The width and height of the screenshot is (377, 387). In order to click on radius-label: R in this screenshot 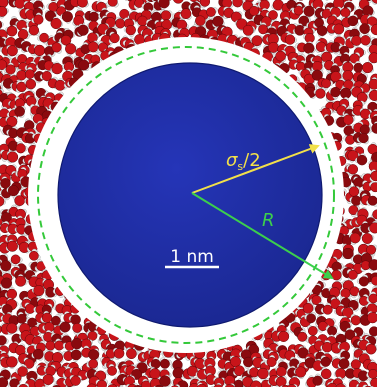, I will do `click(268, 220)`.